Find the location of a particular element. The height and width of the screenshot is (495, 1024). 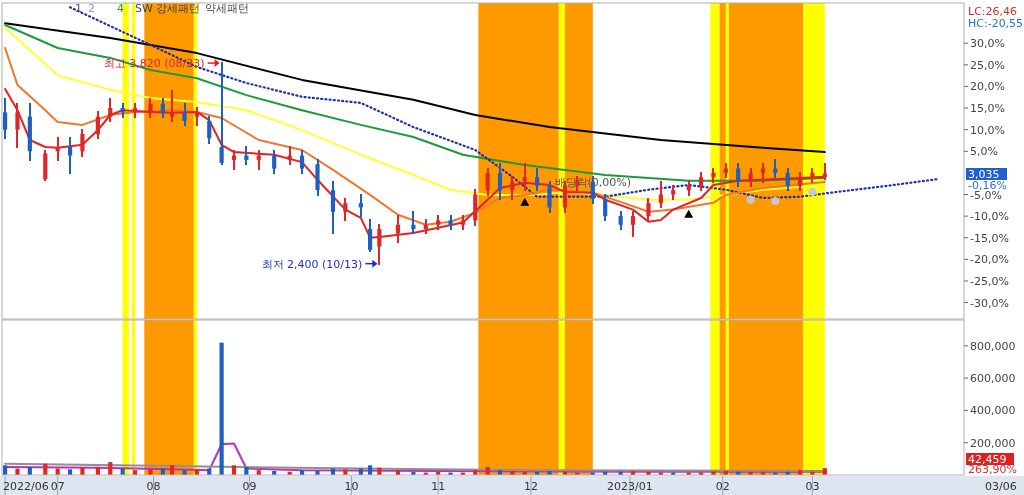

x-tick-label: 07 is located at coordinates (57, 486).